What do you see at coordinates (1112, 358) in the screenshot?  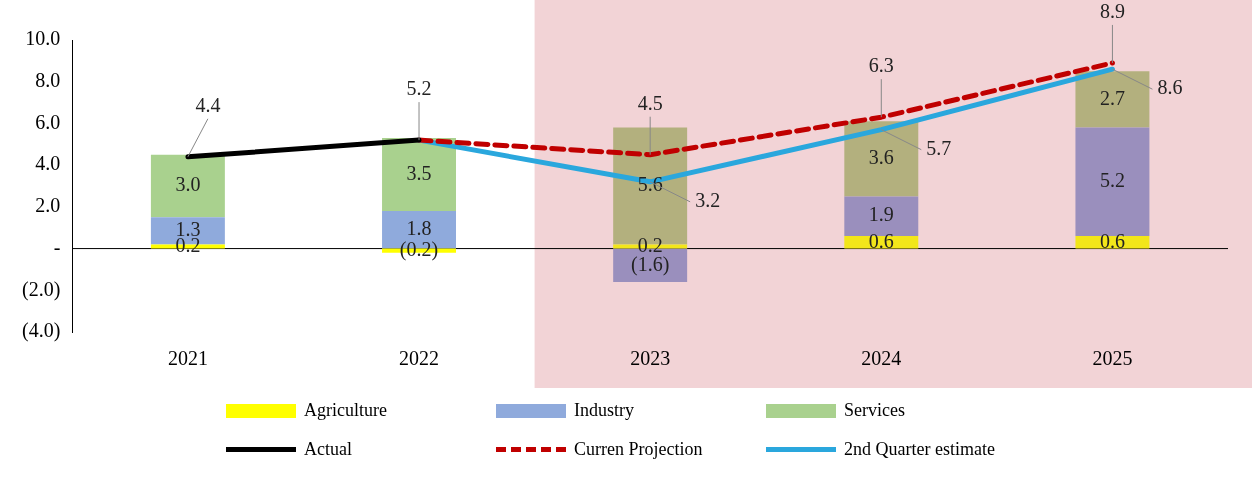 I see `x-tick-label: 2025` at bounding box center [1112, 358].